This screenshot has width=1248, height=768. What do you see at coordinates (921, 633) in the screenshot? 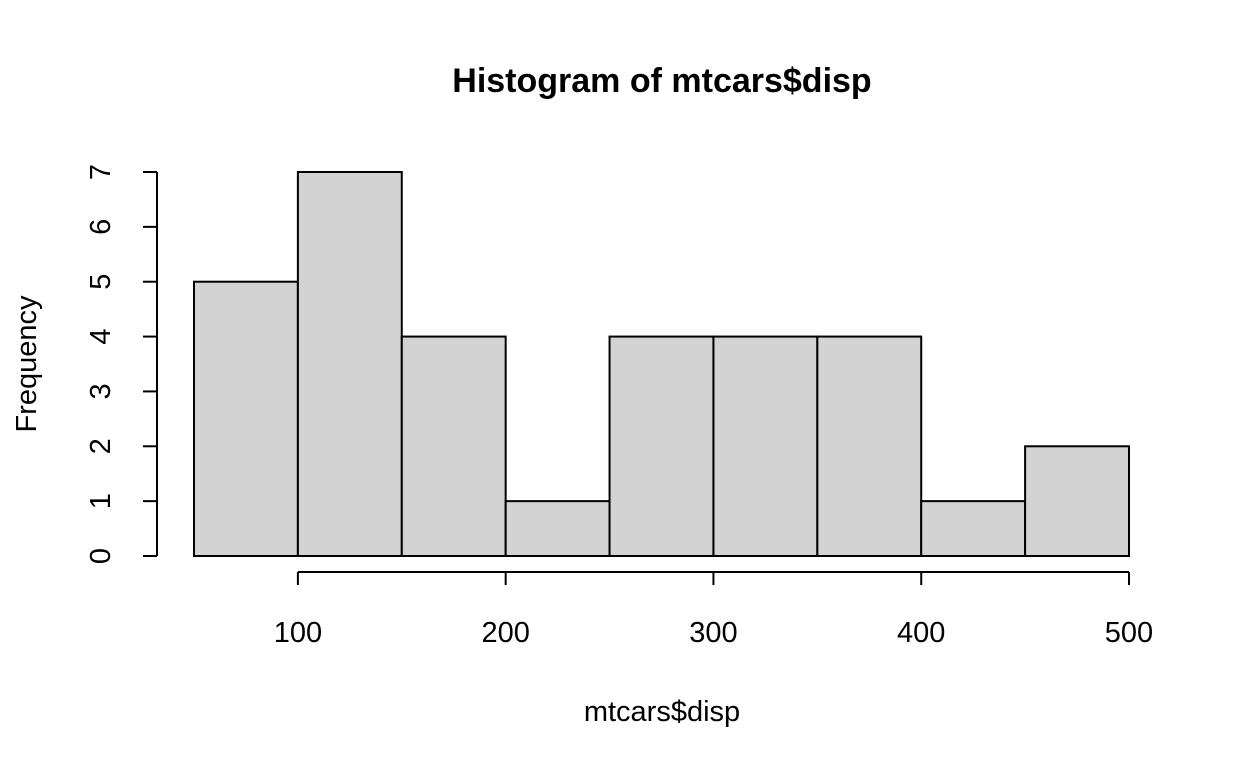
I see `x-tick-label-400: 400` at bounding box center [921, 633].